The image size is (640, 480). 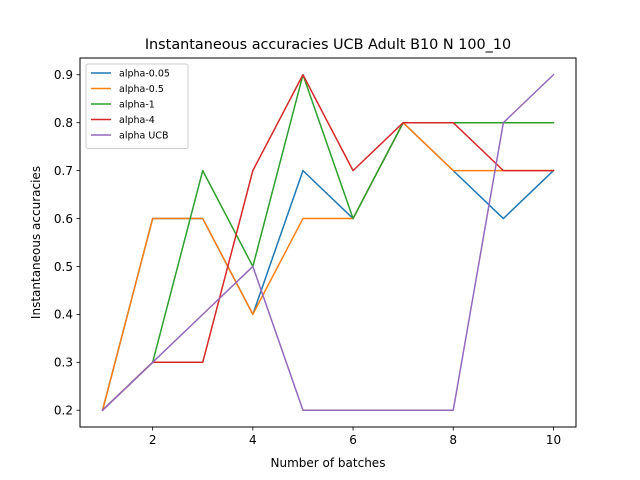 I want to click on x-tick-label: 8, so click(x=453, y=440).